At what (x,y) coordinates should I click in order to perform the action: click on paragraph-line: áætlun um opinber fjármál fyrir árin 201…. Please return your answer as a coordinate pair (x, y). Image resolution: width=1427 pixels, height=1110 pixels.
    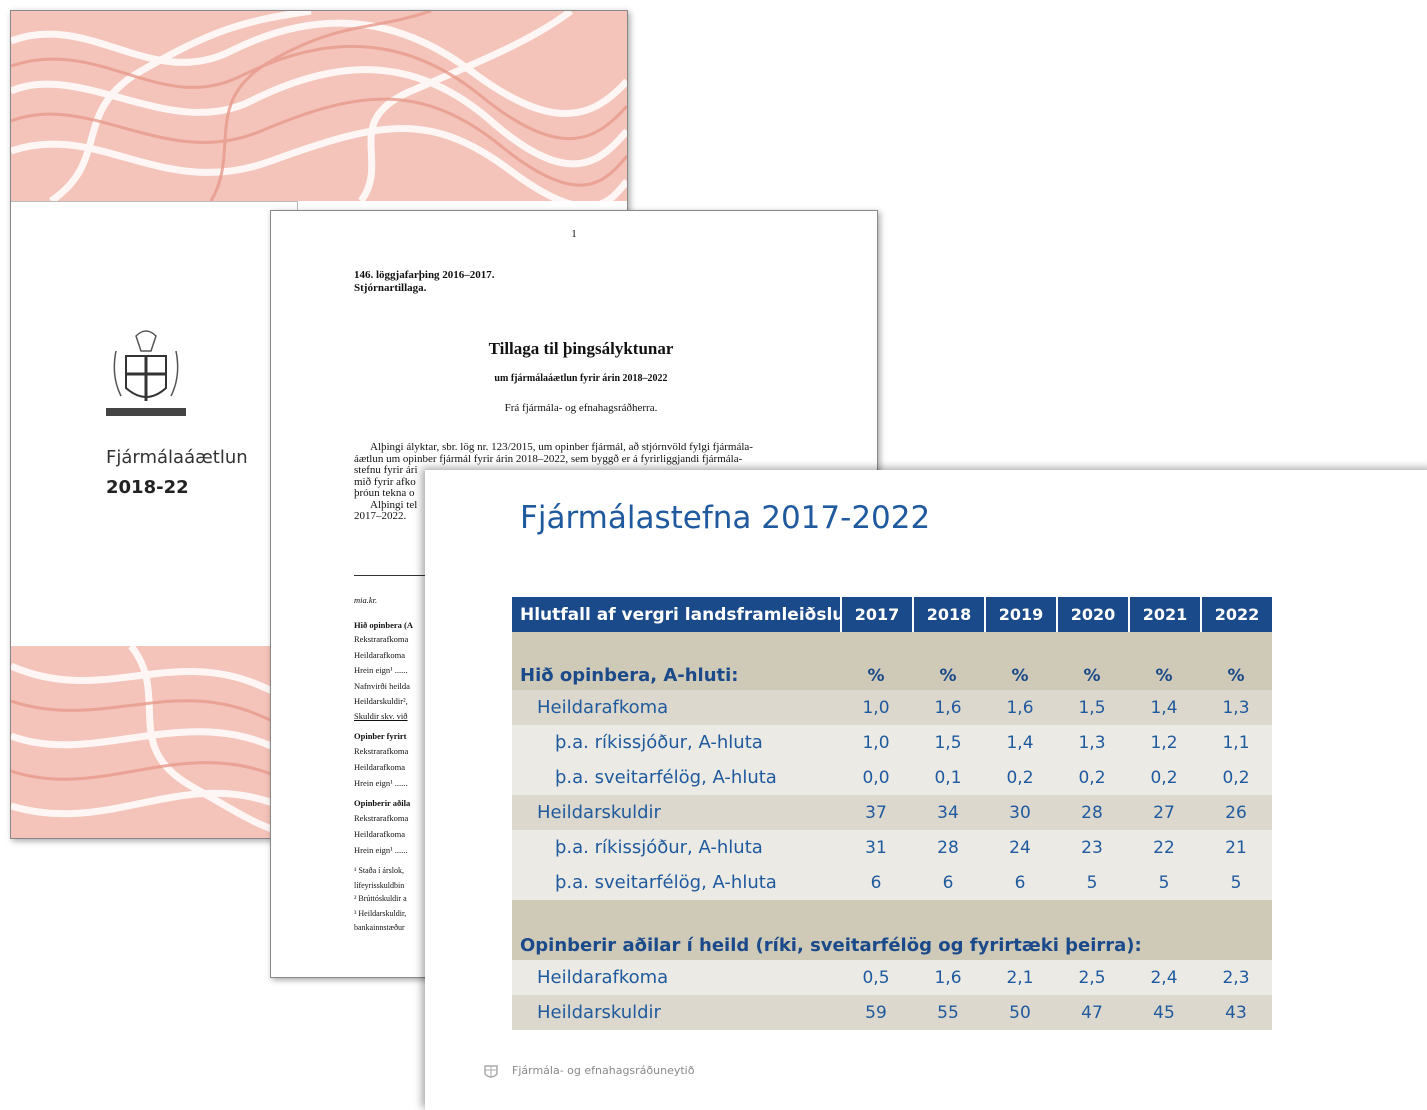
    Looking at the image, I should click on (548, 458).